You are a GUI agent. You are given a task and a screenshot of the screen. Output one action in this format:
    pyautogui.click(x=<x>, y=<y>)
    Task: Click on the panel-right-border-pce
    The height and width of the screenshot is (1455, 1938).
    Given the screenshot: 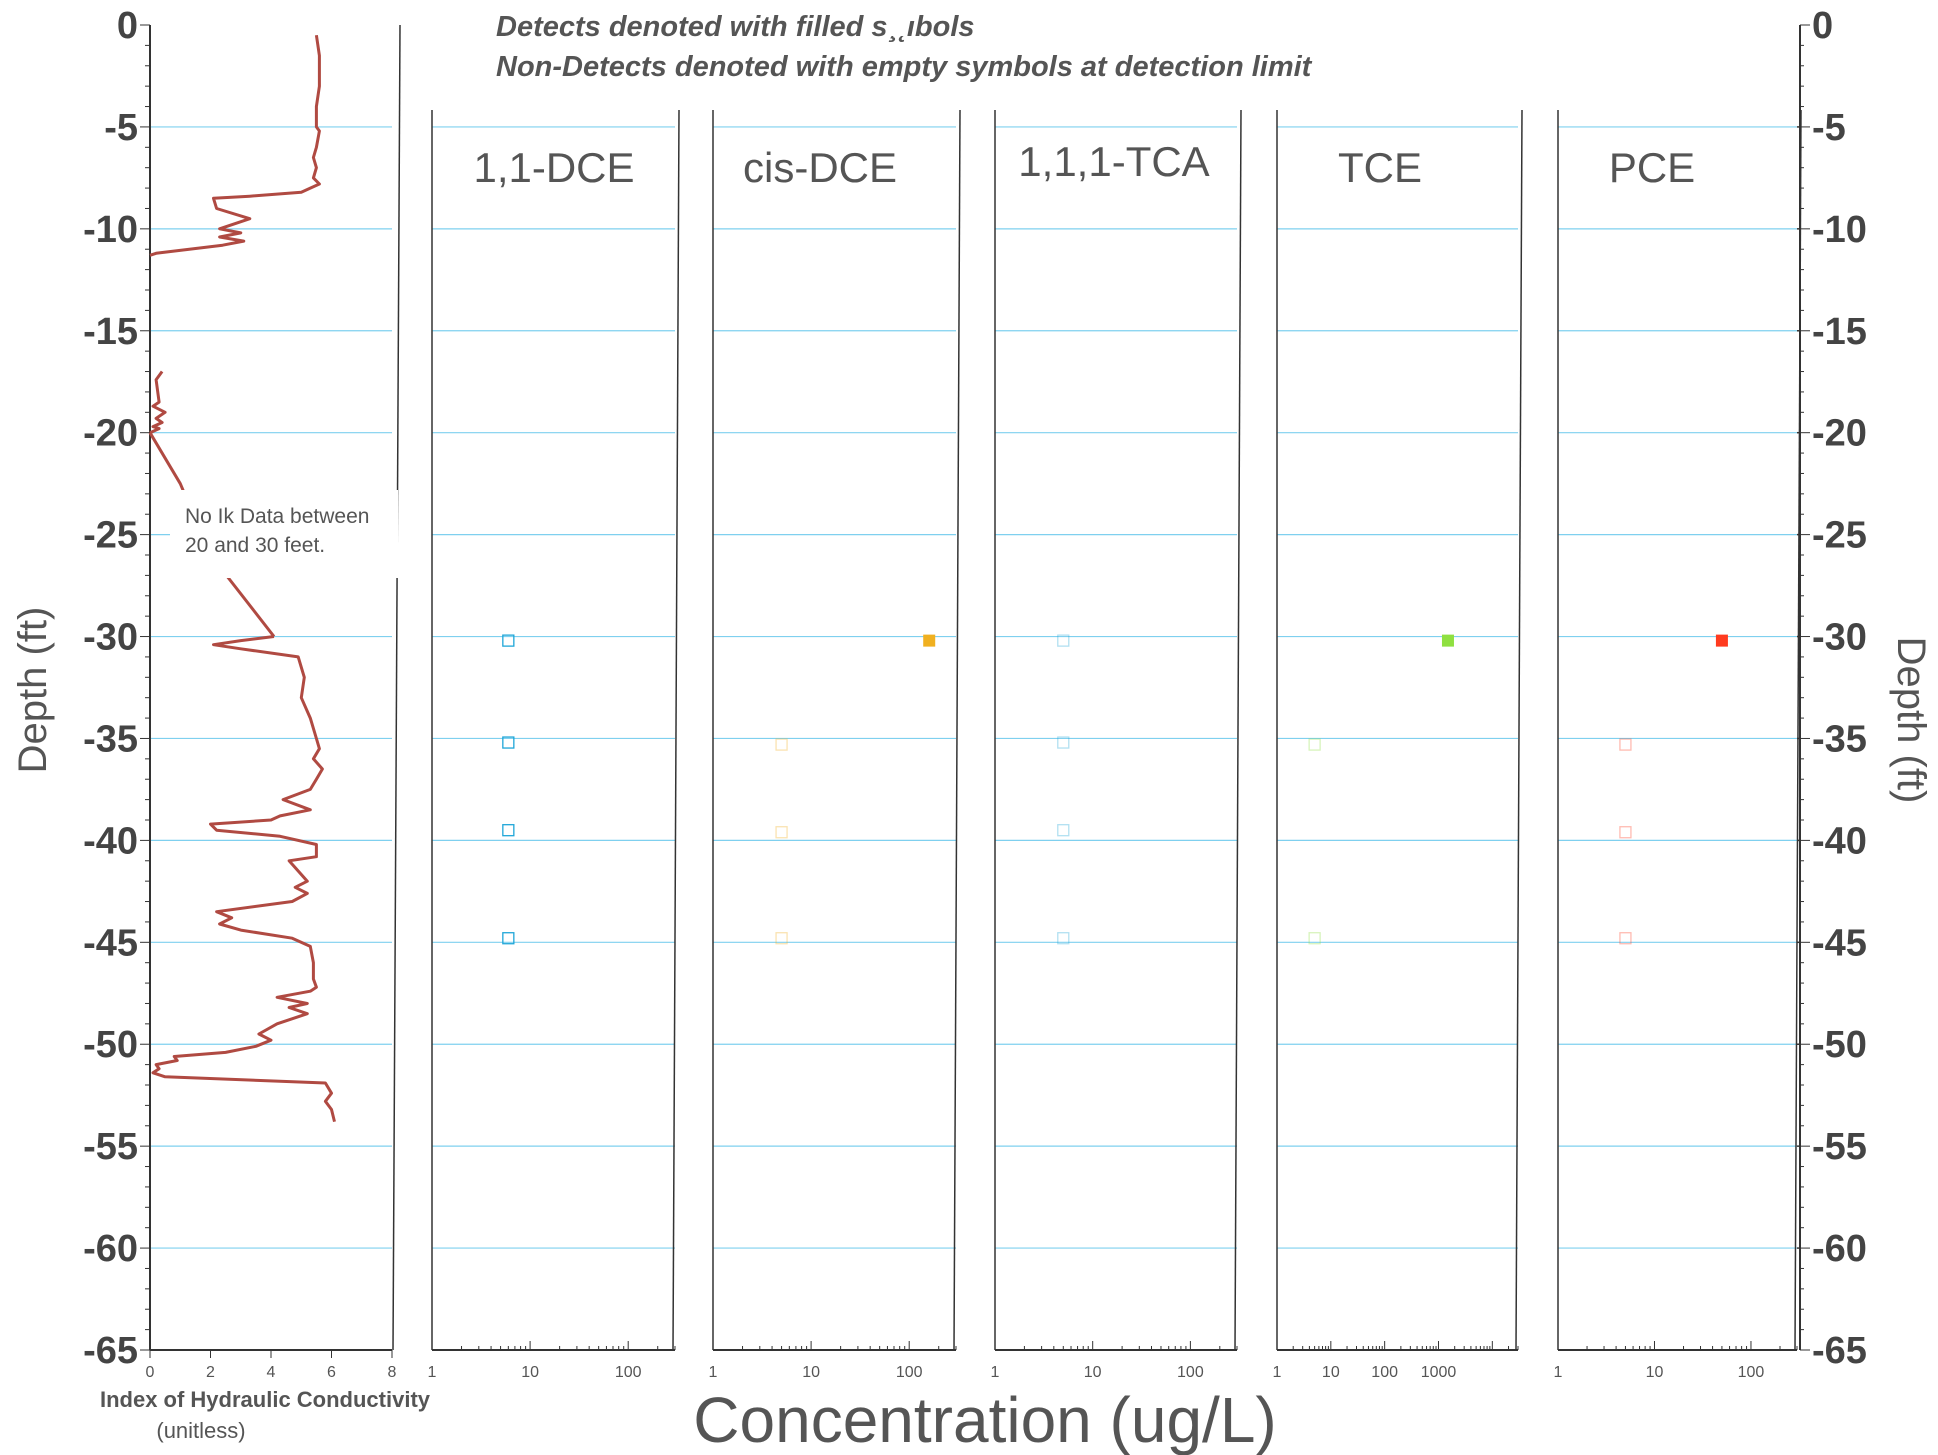 What is the action you would take?
    pyautogui.click(x=1798, y=730)
    